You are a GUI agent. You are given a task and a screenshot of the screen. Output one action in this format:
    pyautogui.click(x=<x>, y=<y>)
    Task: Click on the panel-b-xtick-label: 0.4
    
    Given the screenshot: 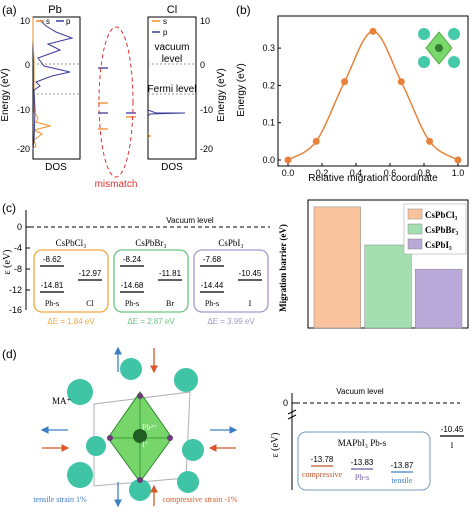 What is the action you would take?
    pyautogui.click(x=356, y=173)
    